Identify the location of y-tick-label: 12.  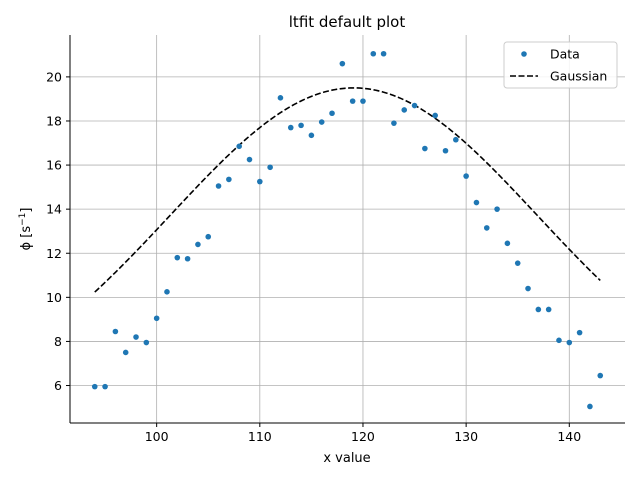
(54, 253).